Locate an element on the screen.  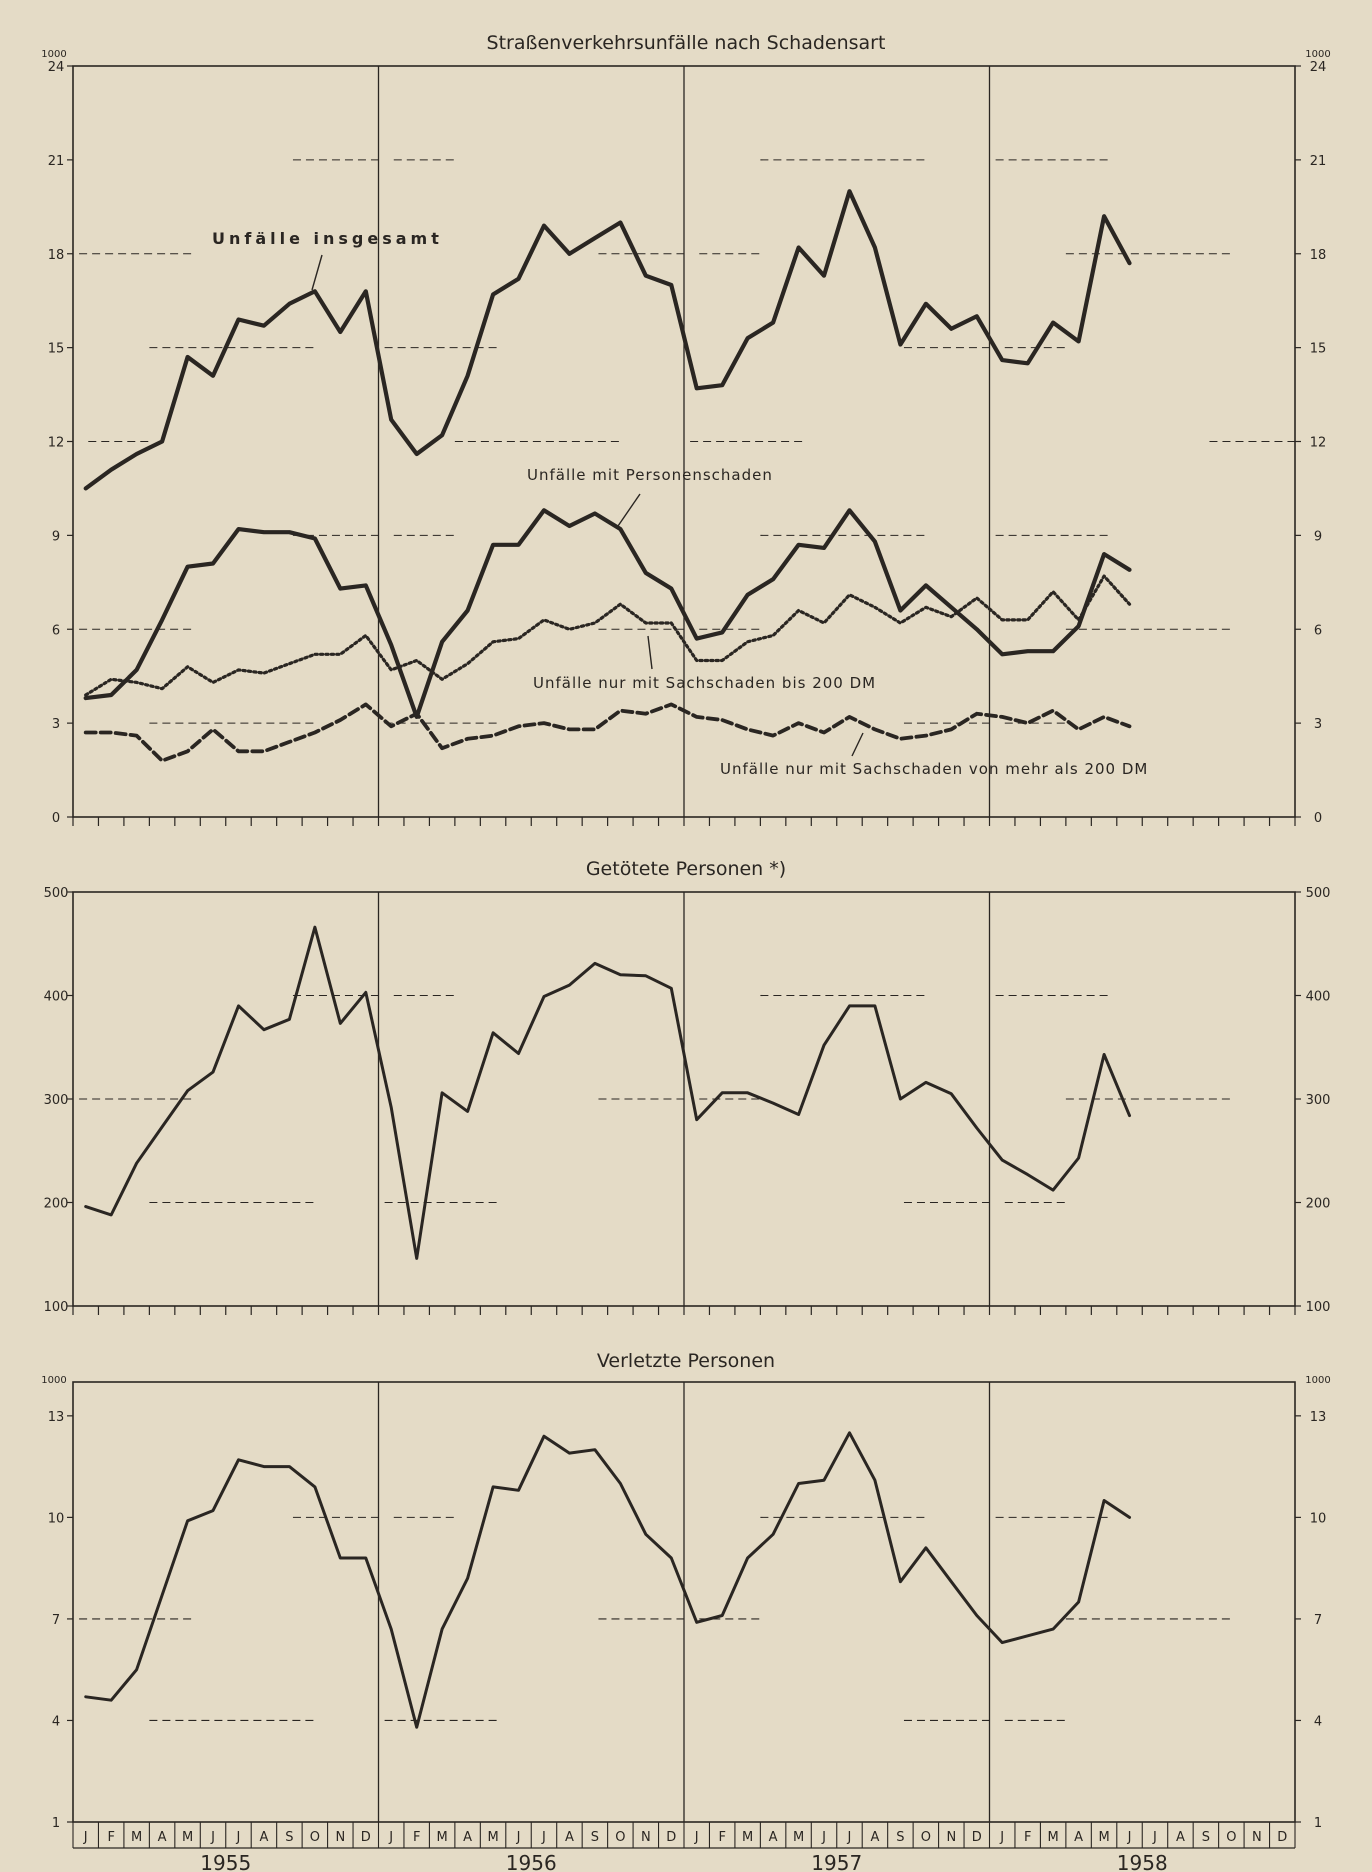
y-tick-right-killed: 100 is located at coordinates (1318, 1307).